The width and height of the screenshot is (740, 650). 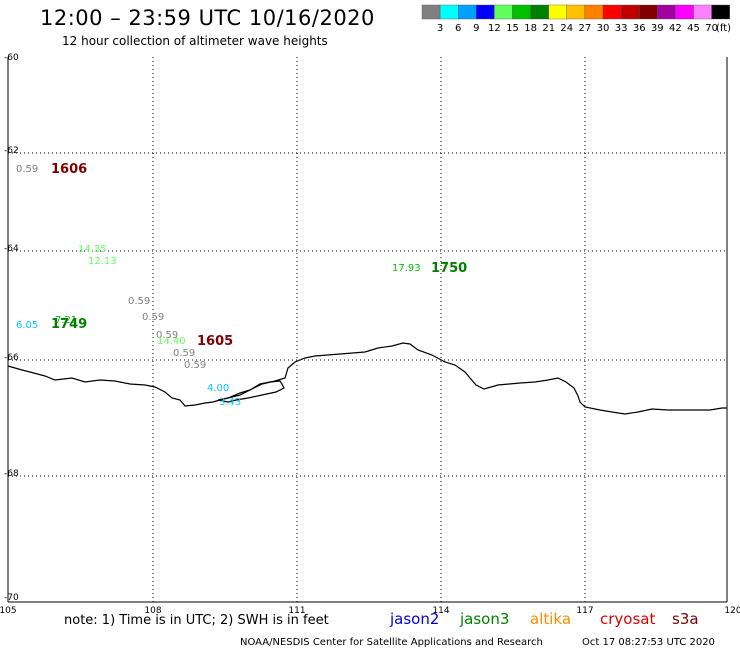 What do you see at coordinates (657, 28) in the screenshot?
I see `legend-label: 39` at bounding box center [657, 28].